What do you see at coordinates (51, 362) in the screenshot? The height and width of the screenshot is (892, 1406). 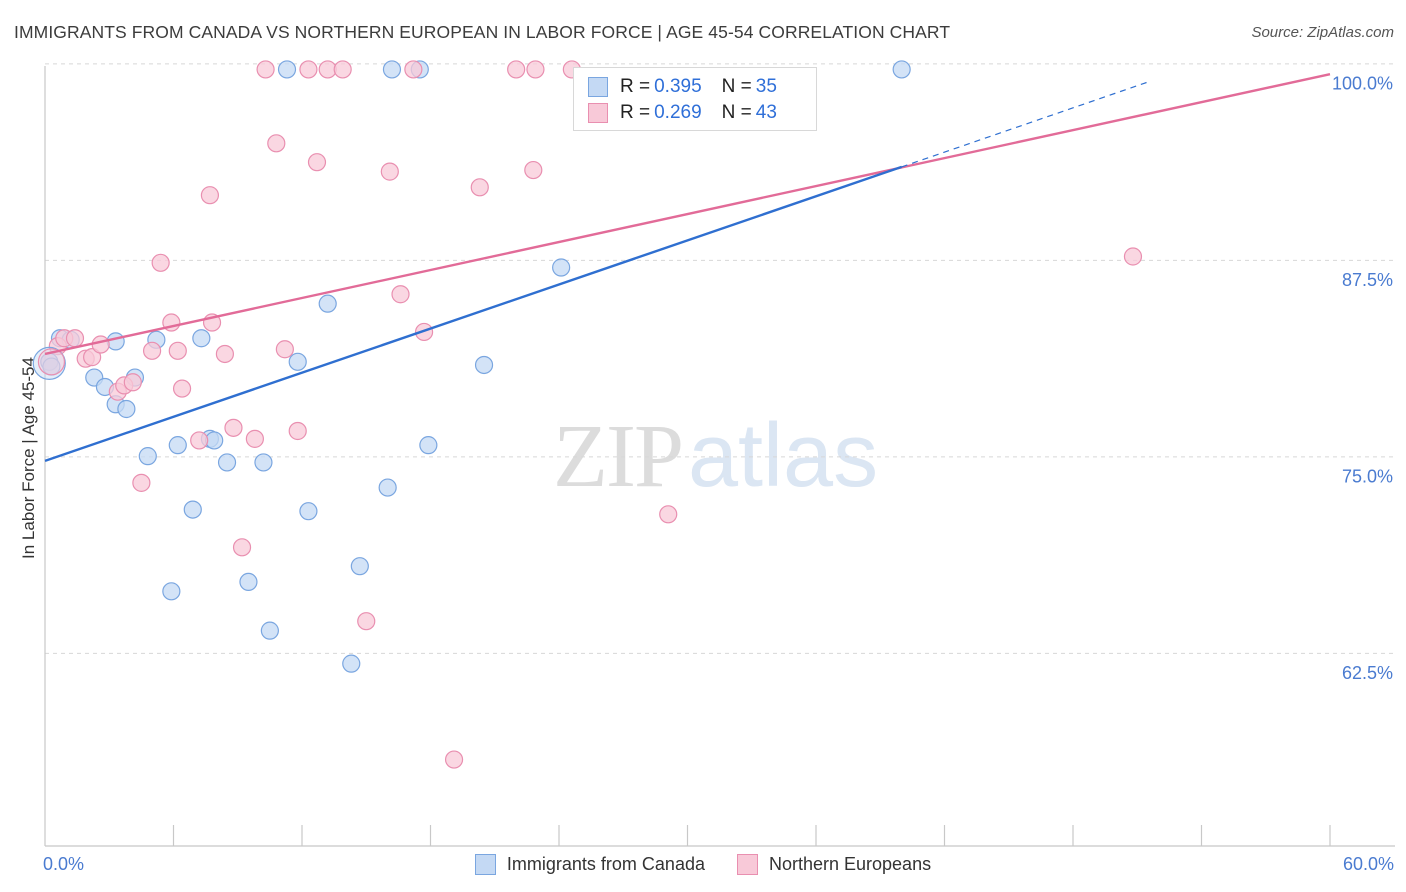 I see `point-cluster-northern` at bounding box center [51, 362].